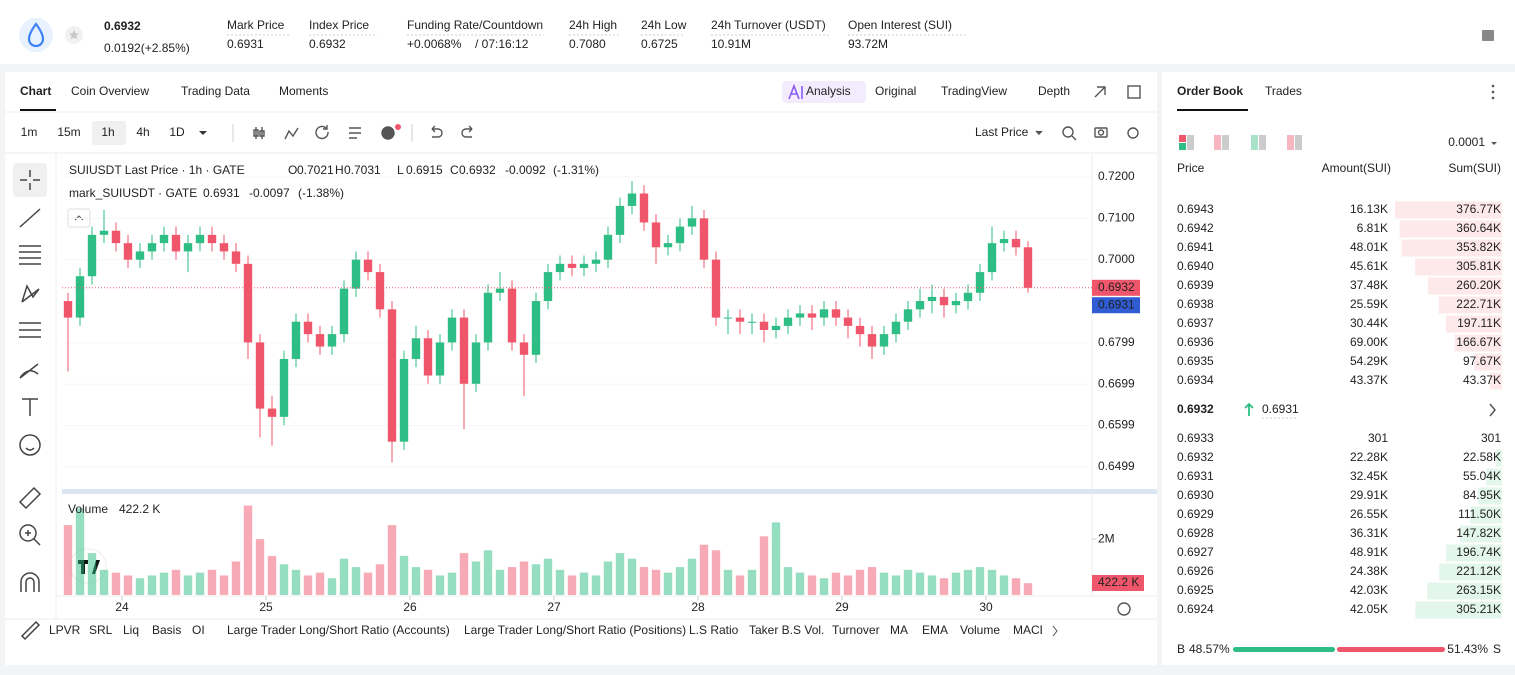 The width and height of the screenshot is (1515, 675). Describe the element at coordinates (400, 170) in the screenshot. I see `ohlc-key: L` at that location.